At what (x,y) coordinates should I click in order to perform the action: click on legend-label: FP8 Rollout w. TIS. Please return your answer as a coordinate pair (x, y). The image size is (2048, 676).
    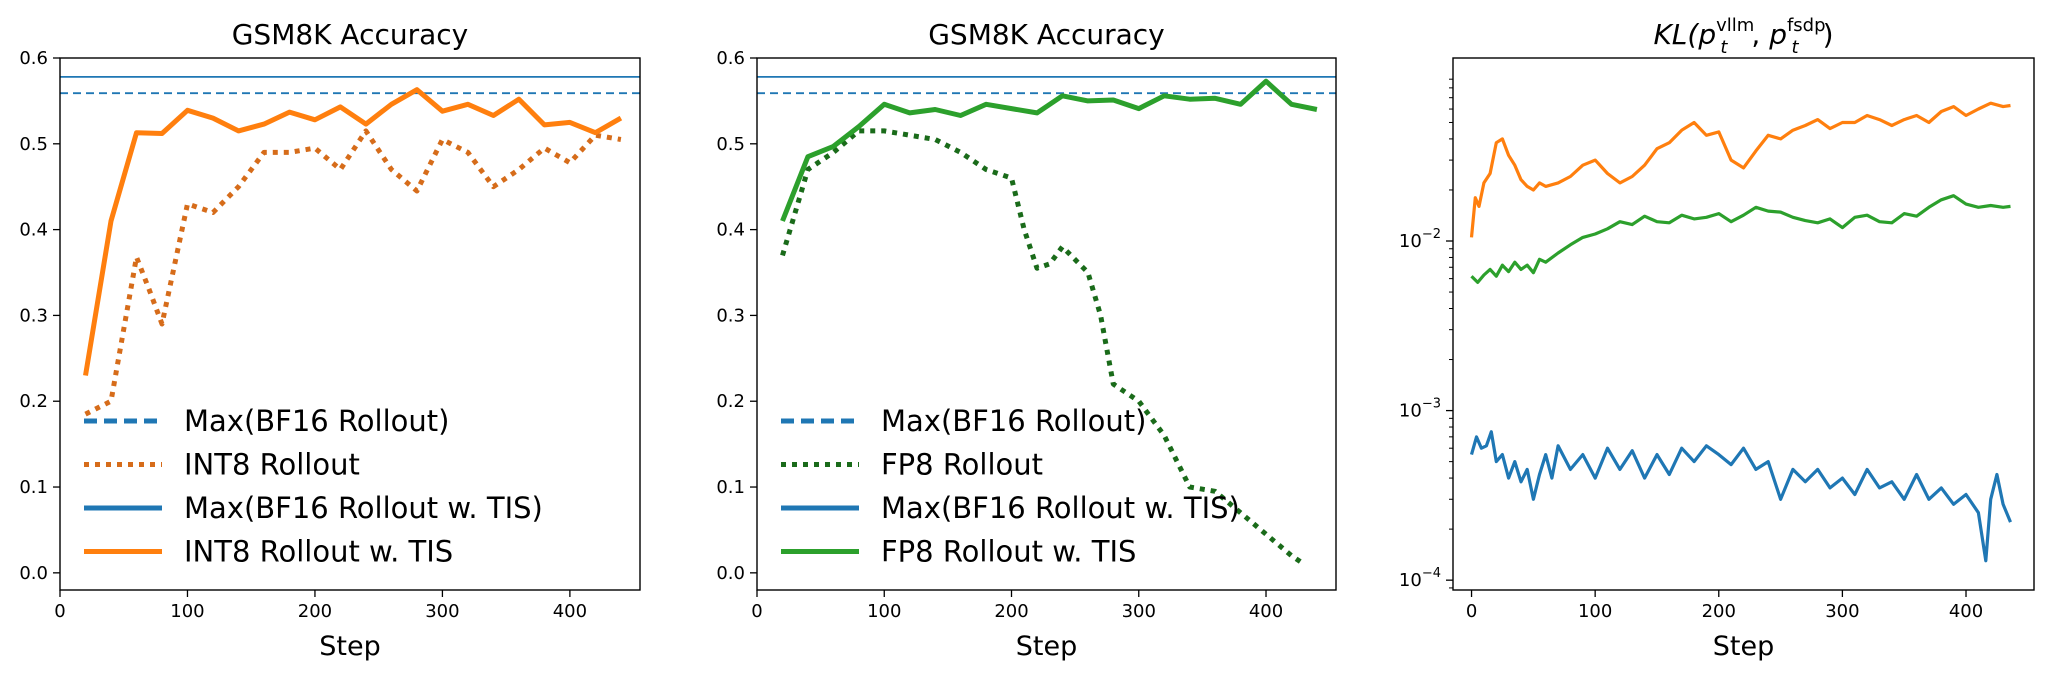
    Looking at the image, I should click on (1008, 552).